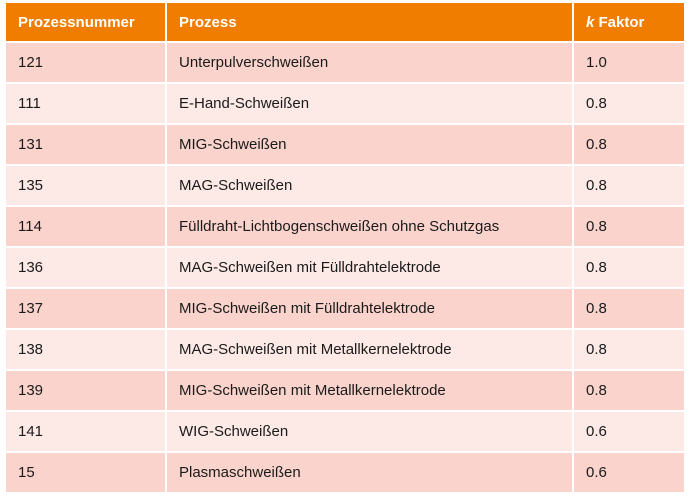 The height and width of the screenshot is (499, 690). I want to click on table-header: Prozessnummer Prozess k Faktor, so click(345, 23).